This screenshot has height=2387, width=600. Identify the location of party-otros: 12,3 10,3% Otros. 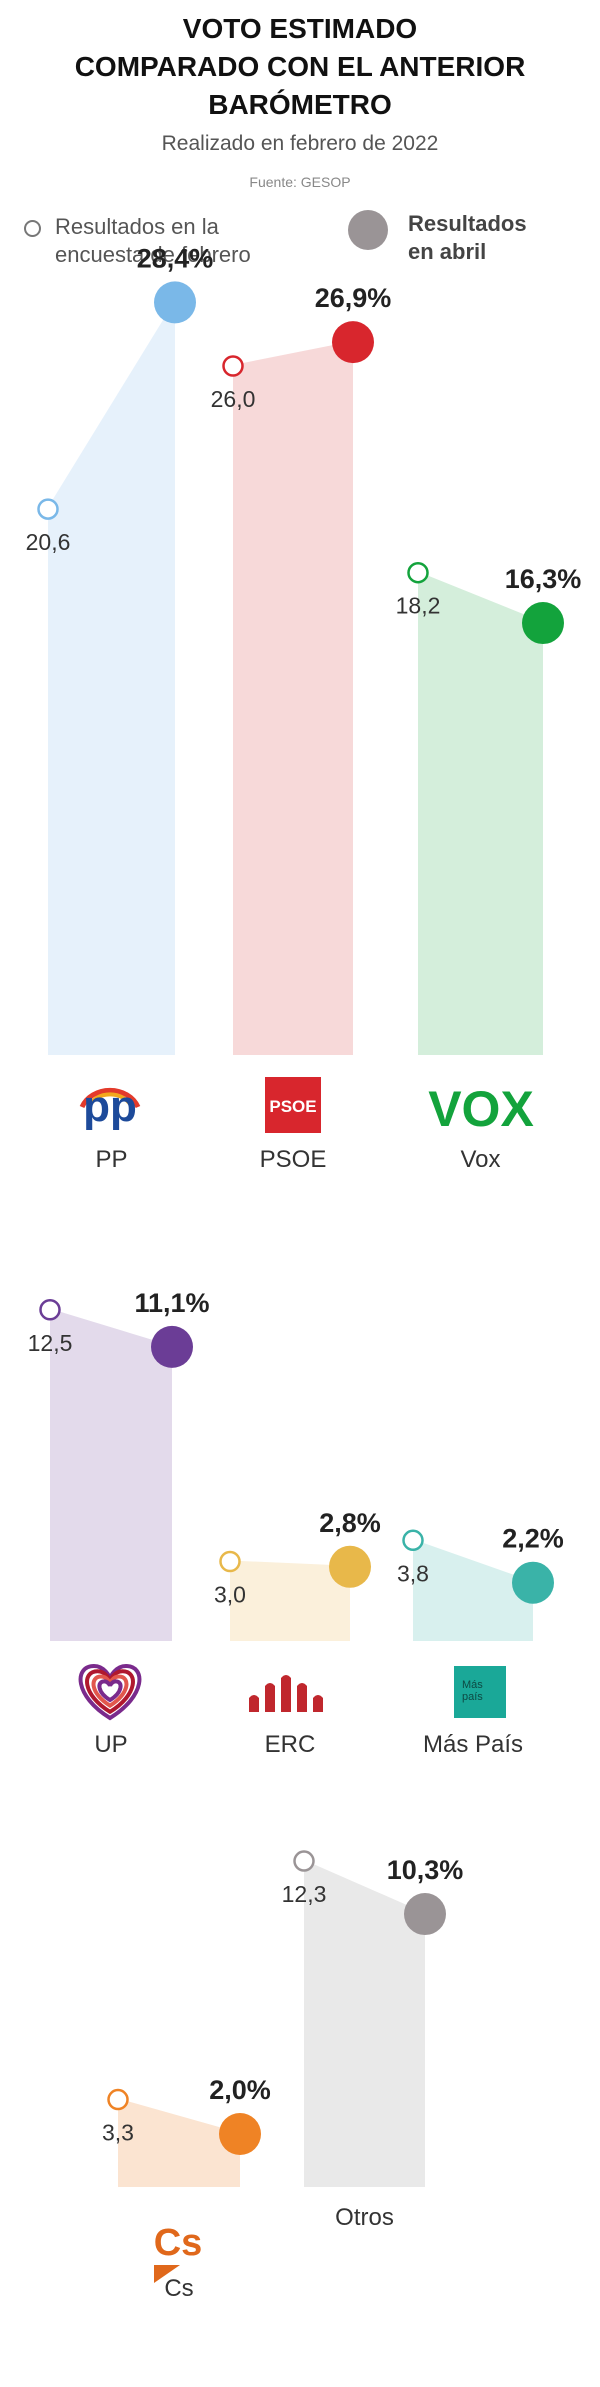
(373, 2040).